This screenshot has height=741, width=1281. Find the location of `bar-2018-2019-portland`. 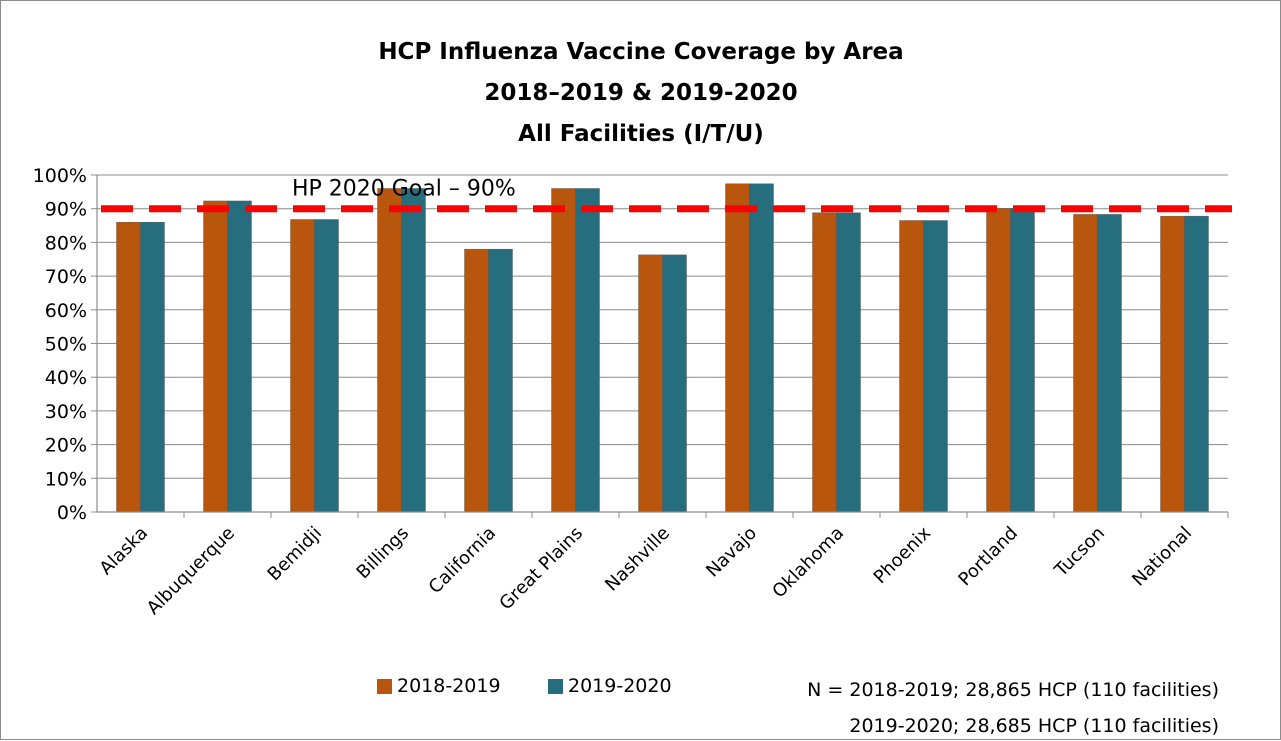

bar-2018-2019-portland is located at coordinates (998, 360).